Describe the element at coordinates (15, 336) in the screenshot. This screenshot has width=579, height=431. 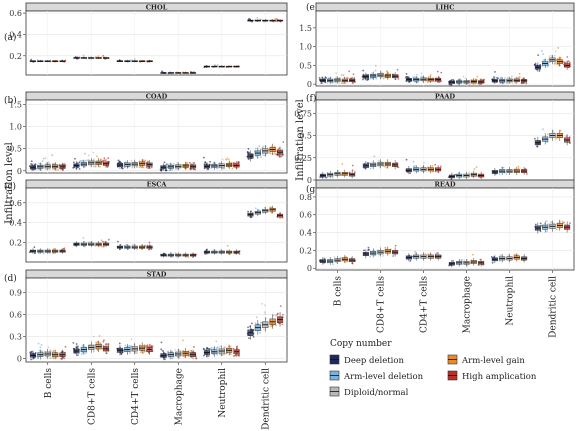
I see `y-tick-label: 0.3` at that location.